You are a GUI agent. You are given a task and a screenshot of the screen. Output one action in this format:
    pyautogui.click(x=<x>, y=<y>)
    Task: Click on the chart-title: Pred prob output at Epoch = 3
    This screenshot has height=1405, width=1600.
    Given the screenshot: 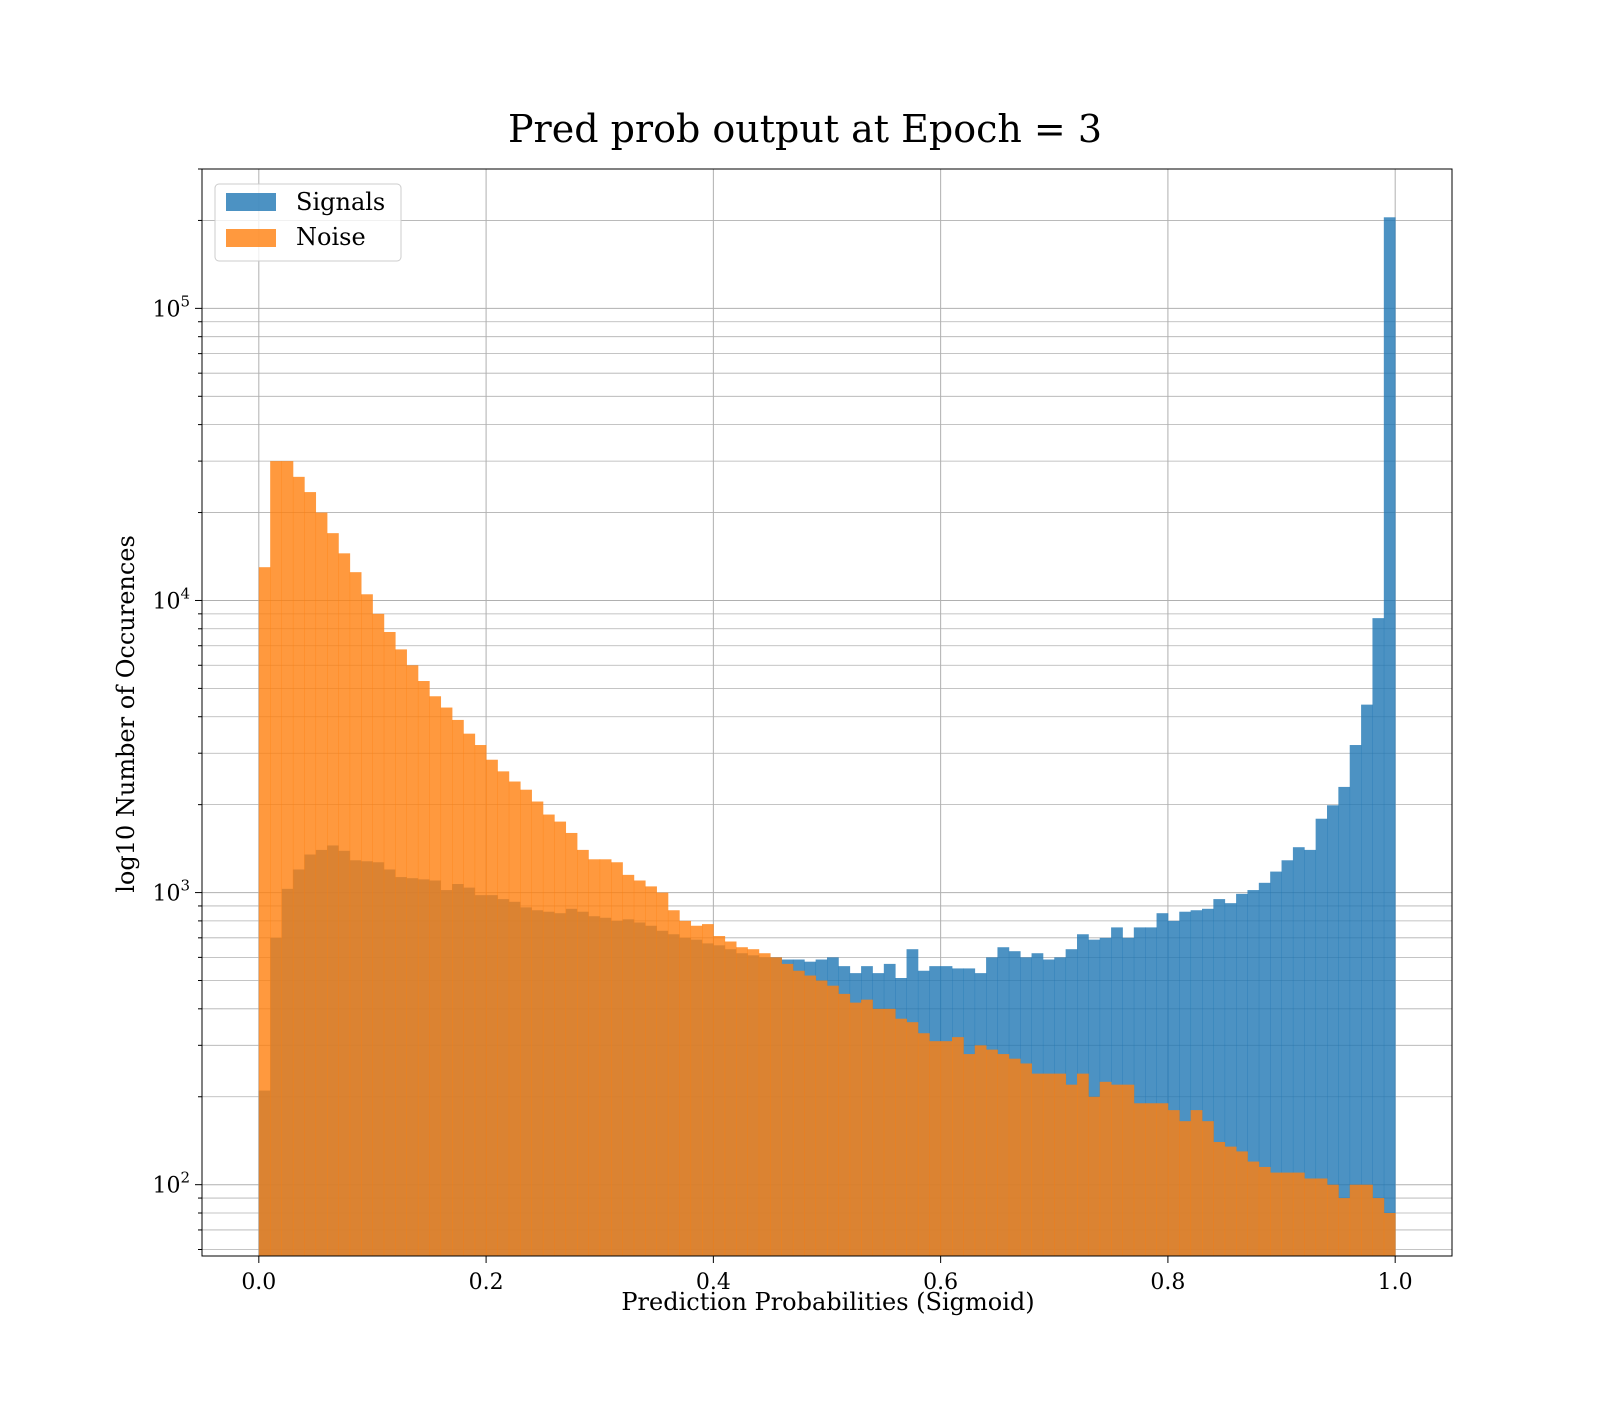 What is the action you would take?
    pyautogui.click(x=805, y=129)
    